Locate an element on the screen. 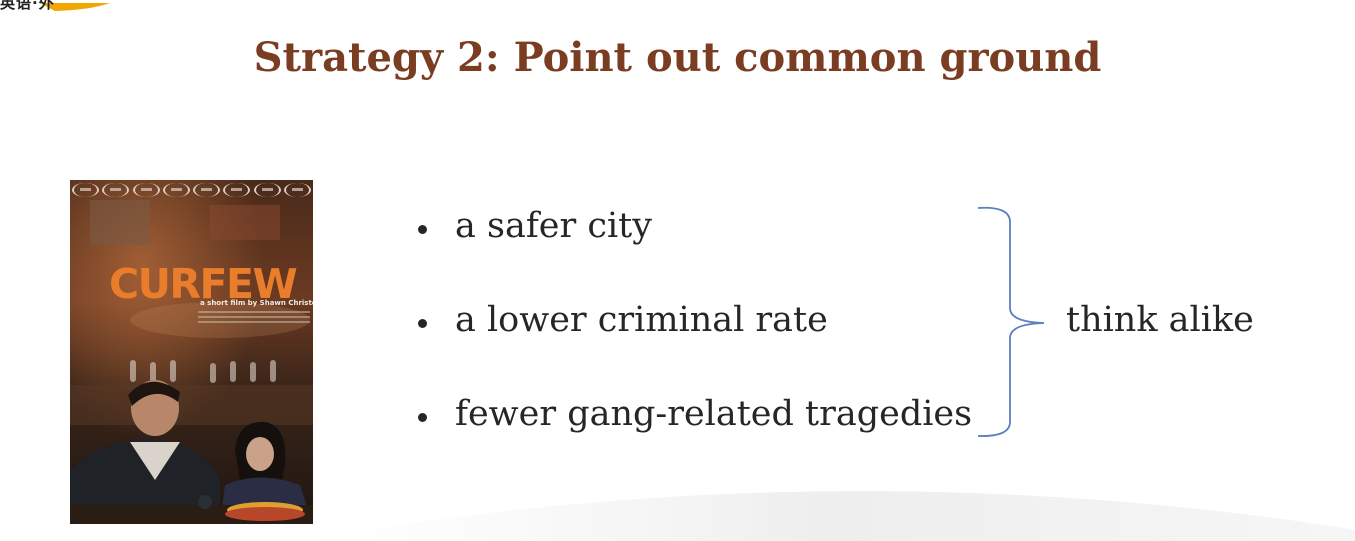  corner-logo: 英语·外 is located at coordinates (65, 6).